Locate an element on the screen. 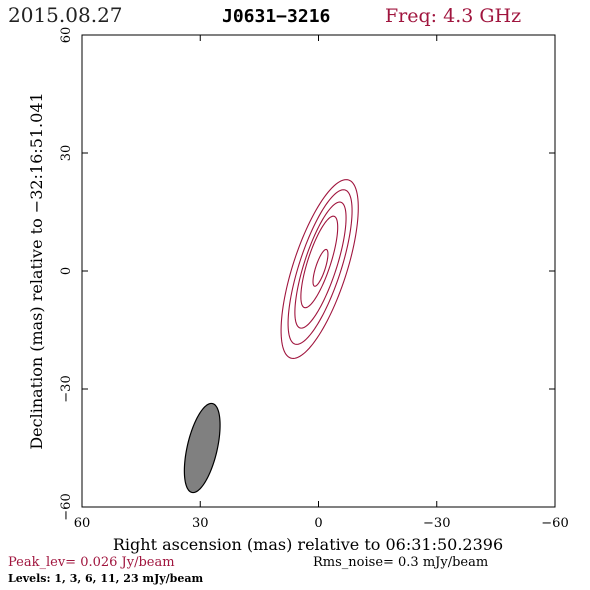  contour-3-mjy is located at coordinates (320, 267).